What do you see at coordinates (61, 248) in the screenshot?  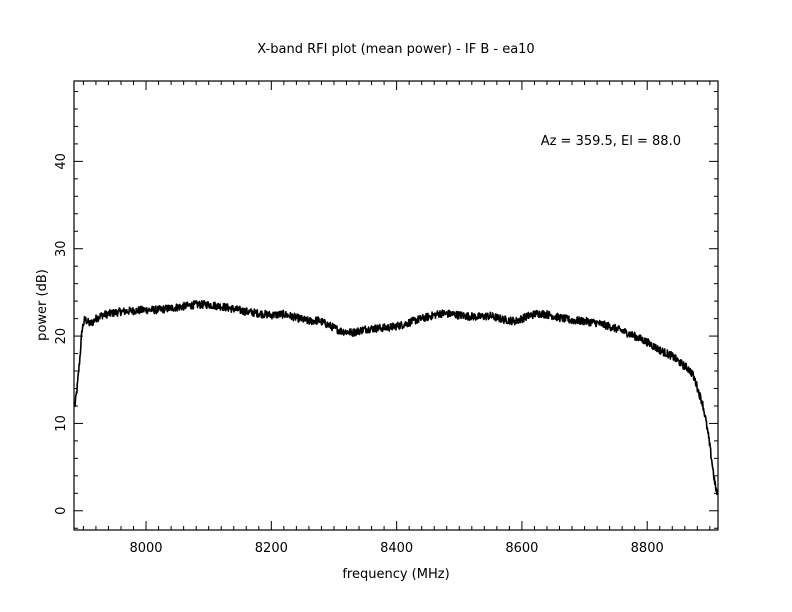 I see `y-tick-label: 30` at bounding box center [61, 248].